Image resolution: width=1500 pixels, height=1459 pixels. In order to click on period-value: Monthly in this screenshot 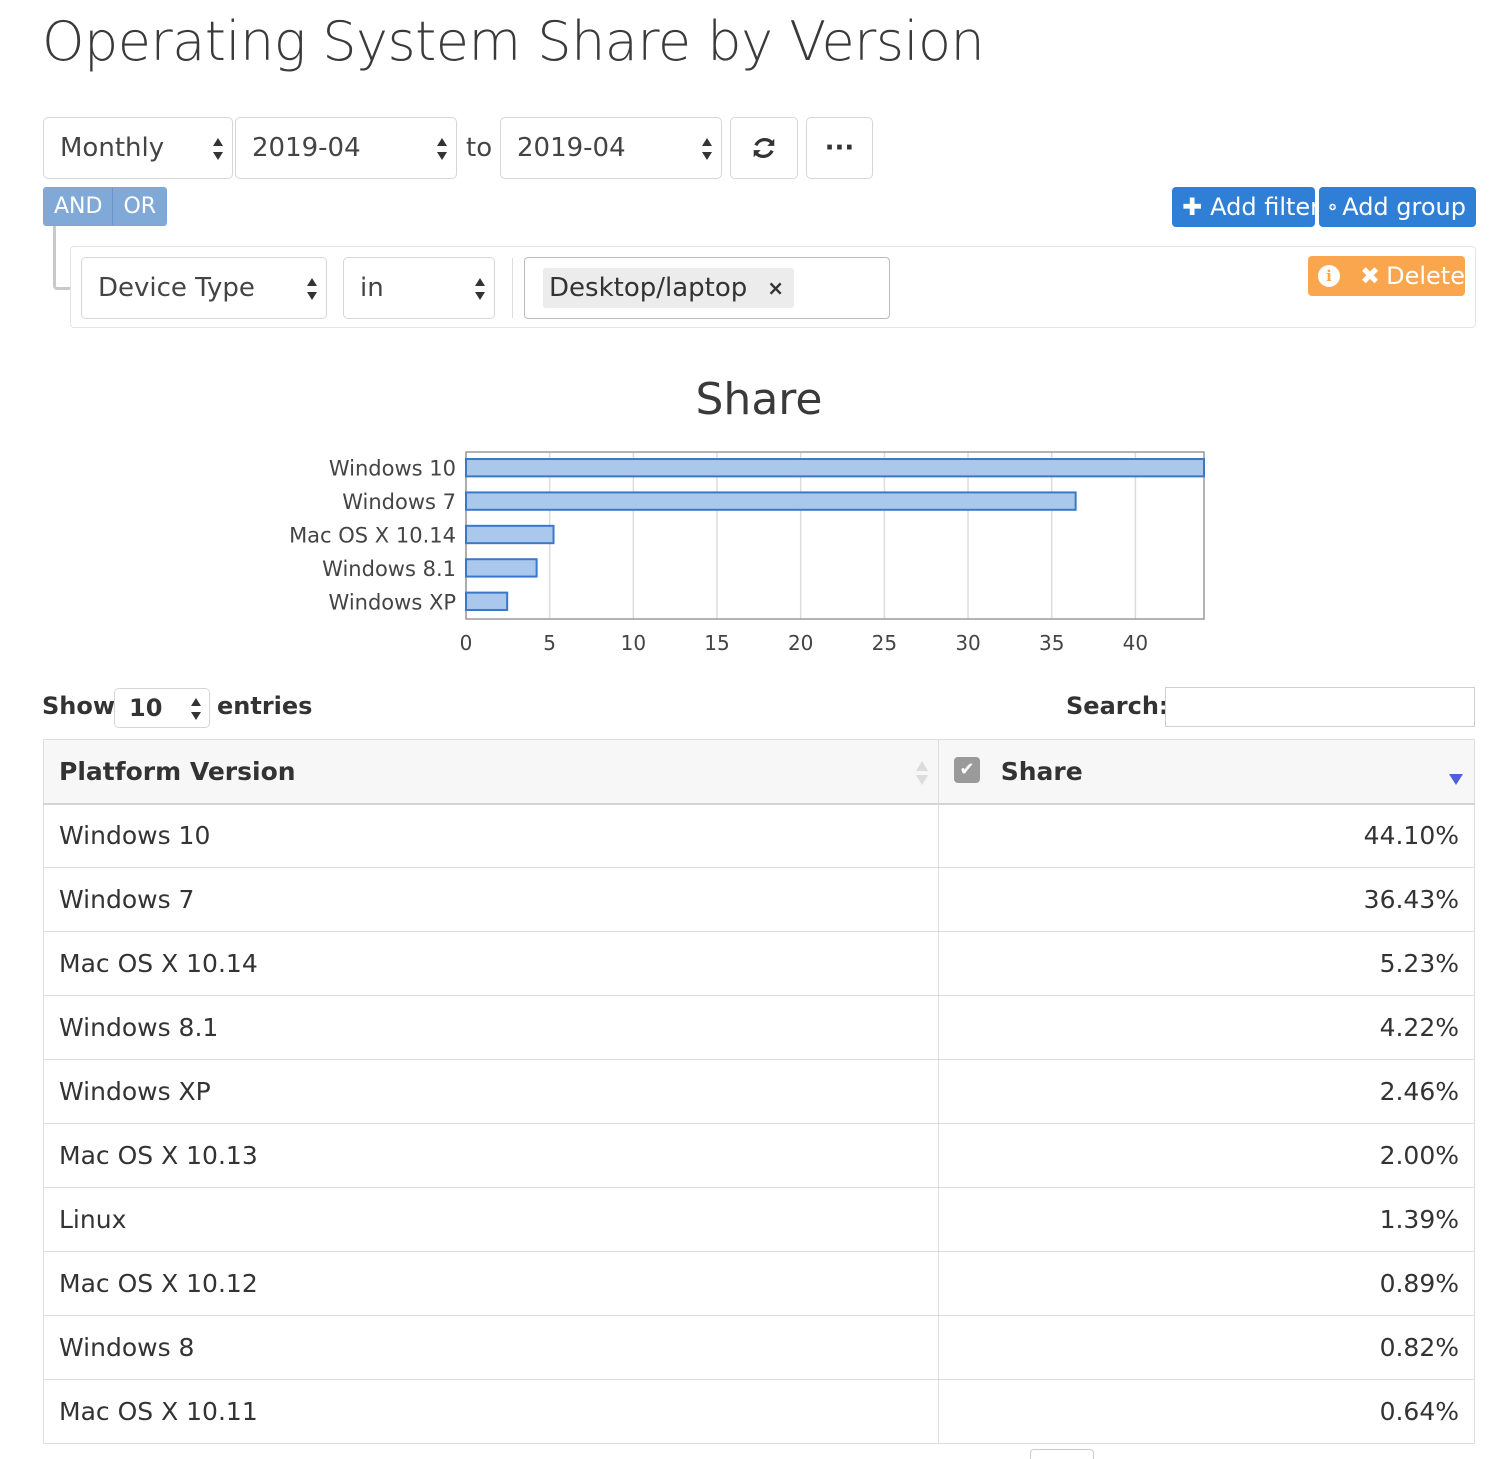, I will do `click(112, 148)`.